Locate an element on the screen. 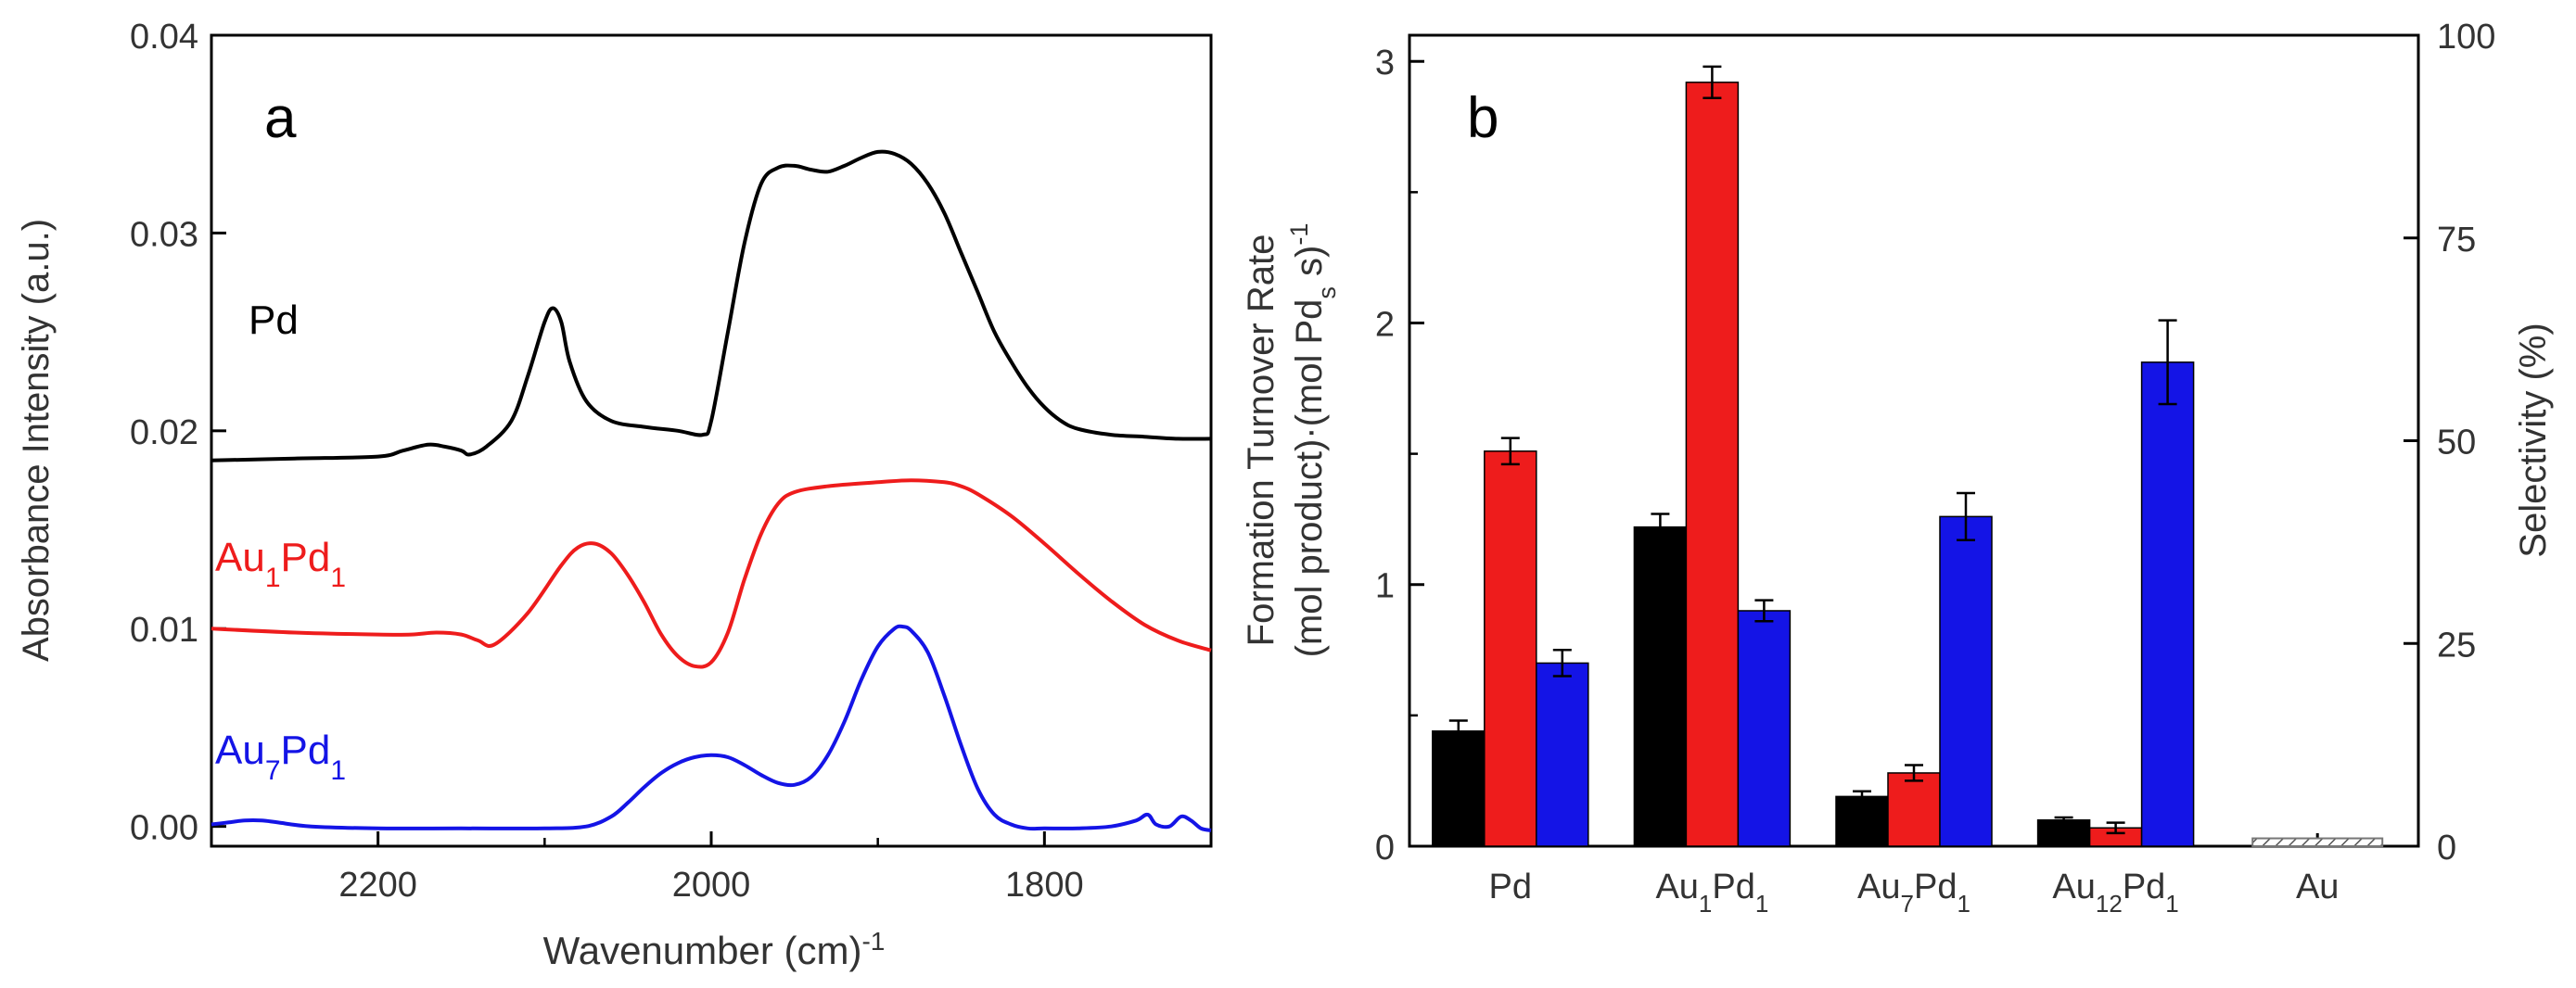  panel-b-category-label: Au1Pd1 is located at coordinates (1712, 893).